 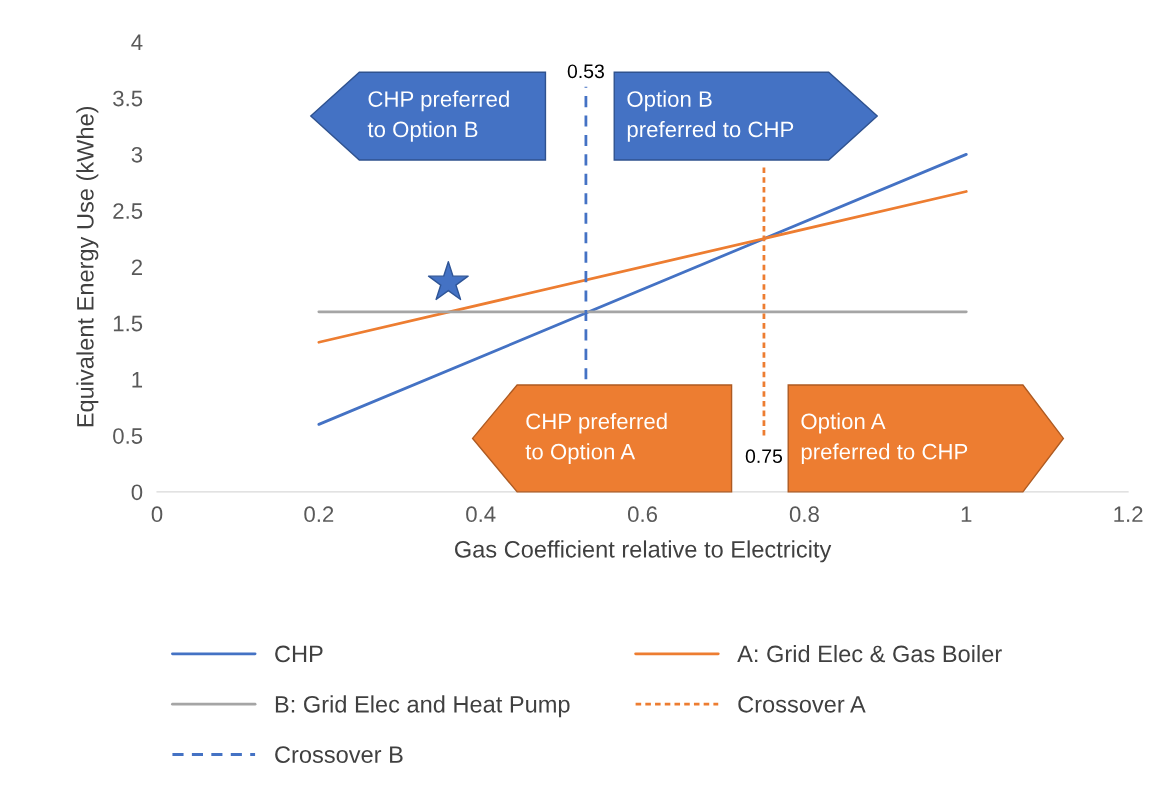 I want to click on x-tick-label: 1, so click(x=966, y=514).